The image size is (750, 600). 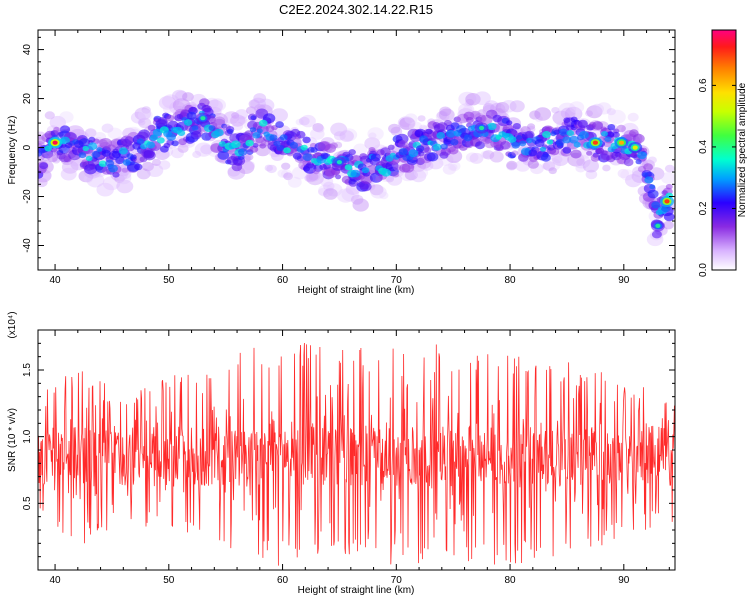 I want to click on y-tick-label: 0, so click(x=27, y=147).